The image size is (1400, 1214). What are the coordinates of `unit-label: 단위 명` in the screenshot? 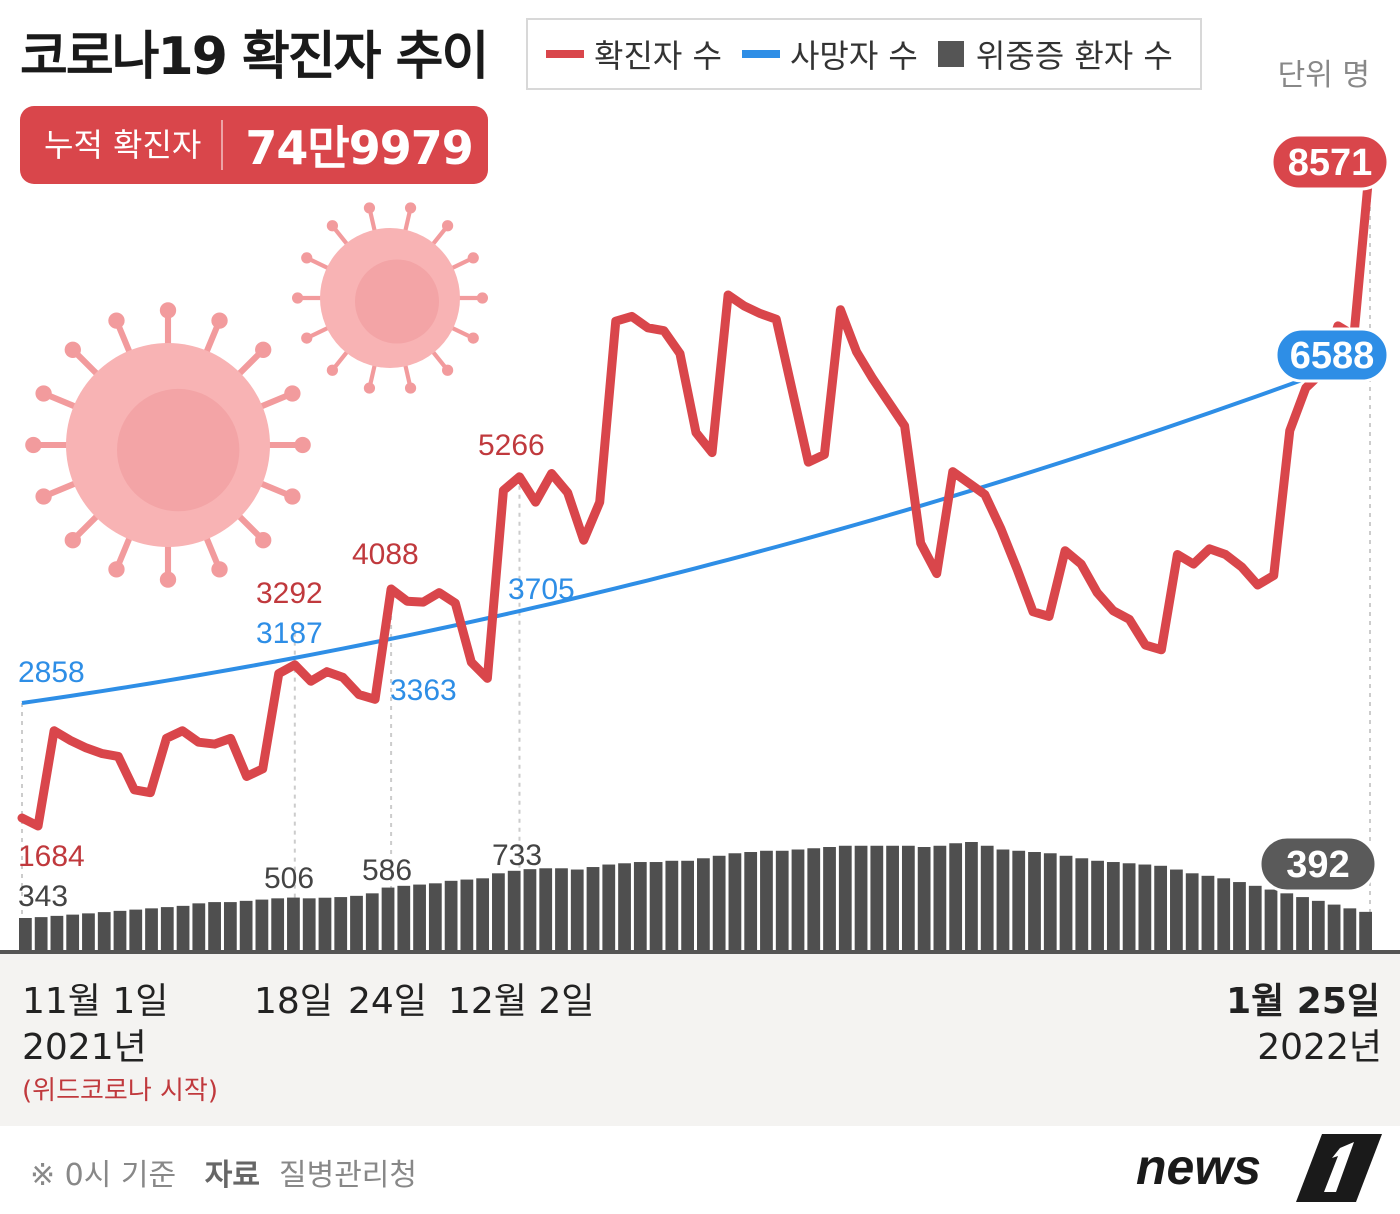 It's located at (1323, 75).